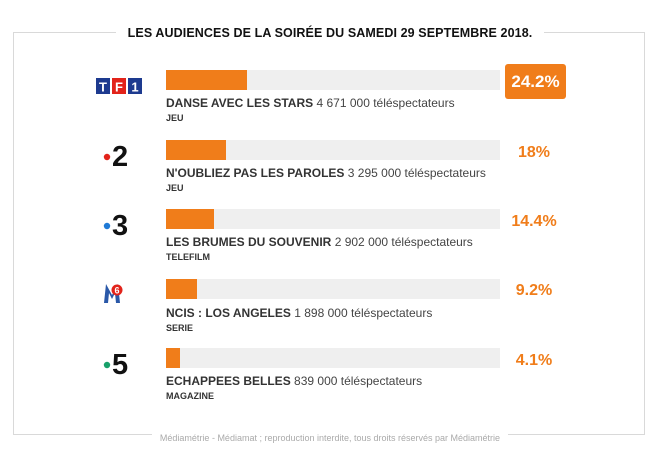 This screenshot has width=660, height=455. Describe the element at coordinates (249, 242) in the screenshot. I see `program-title: LES BRUMES DU SOUVENIR` at that location.